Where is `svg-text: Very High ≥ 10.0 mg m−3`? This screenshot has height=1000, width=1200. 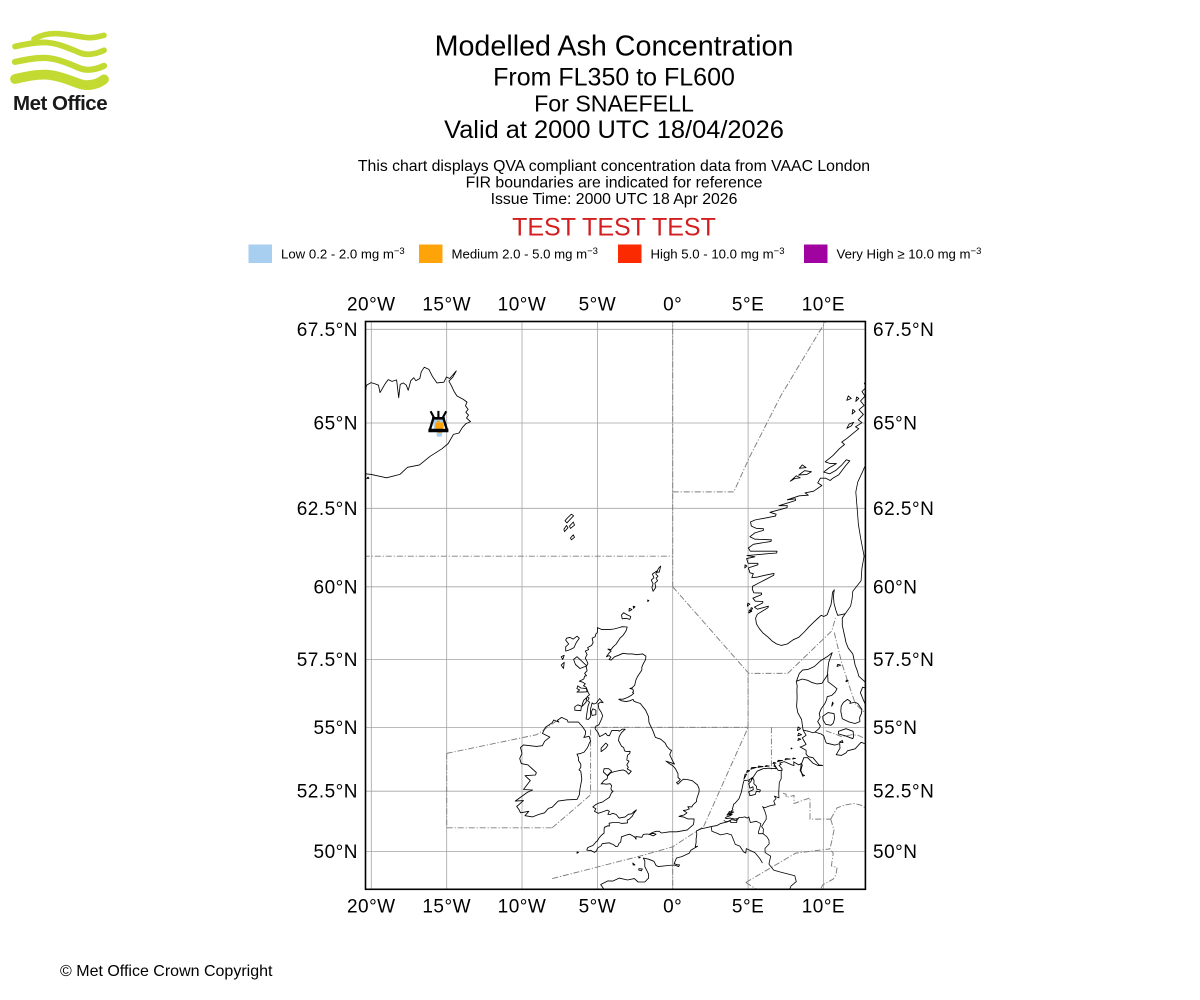
svg-text: Very High ≥ 10.0 mg m−3 is located at coordinates (909, 254).